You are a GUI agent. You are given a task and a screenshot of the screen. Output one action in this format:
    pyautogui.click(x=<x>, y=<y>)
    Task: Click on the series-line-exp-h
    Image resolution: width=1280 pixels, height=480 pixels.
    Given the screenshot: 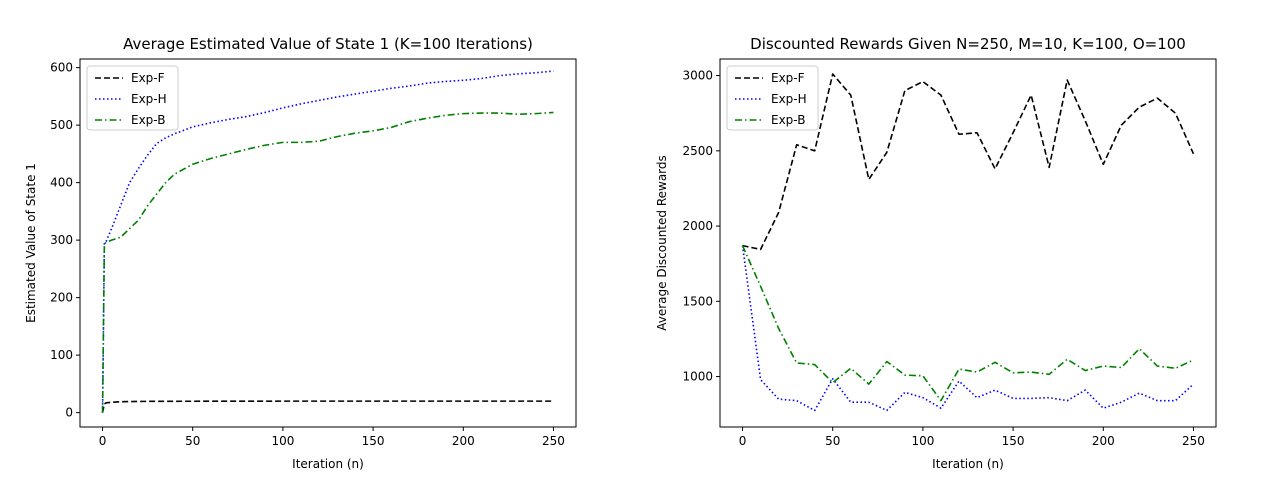 What is the action you would take?
    pyautogui.click(x=967, y=328)
    